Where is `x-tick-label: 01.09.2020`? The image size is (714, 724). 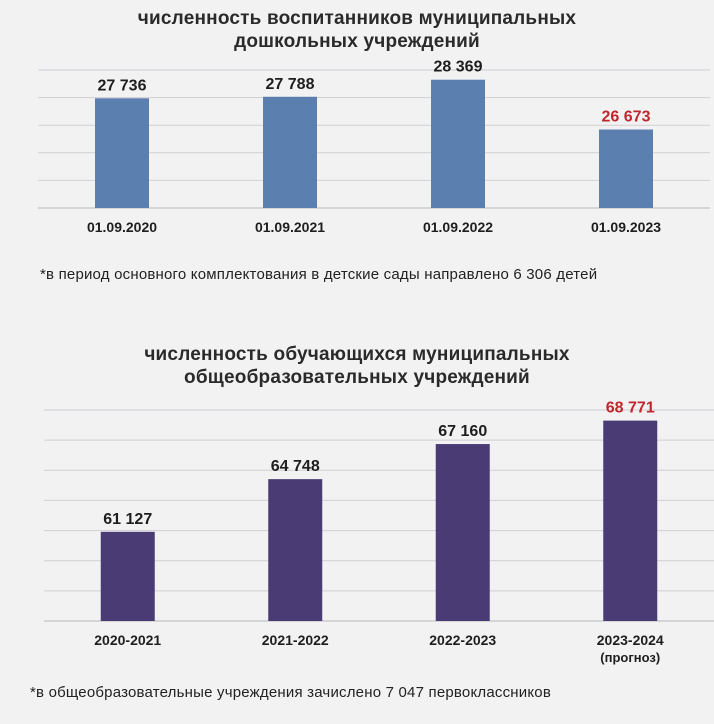 x-tick-label: 01.09.2020 is located at coordinates (122, 227).